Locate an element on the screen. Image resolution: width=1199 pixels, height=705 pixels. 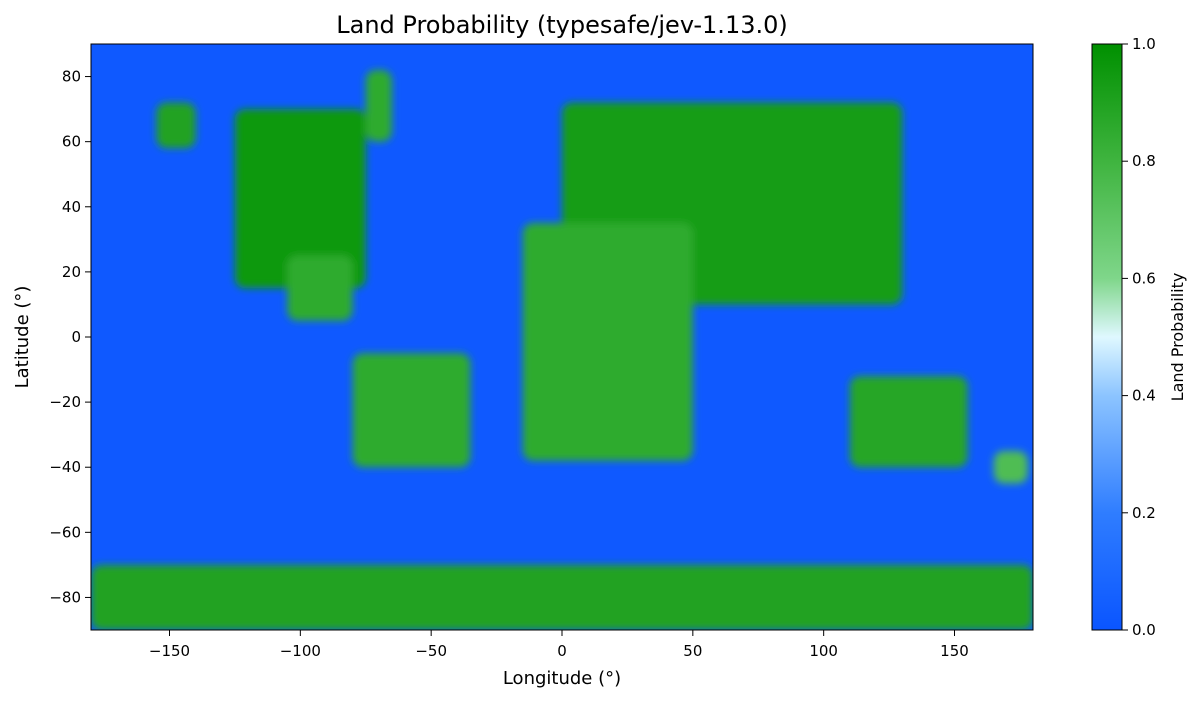
x-tick-label: −100 is located at coordinates (300, 651).